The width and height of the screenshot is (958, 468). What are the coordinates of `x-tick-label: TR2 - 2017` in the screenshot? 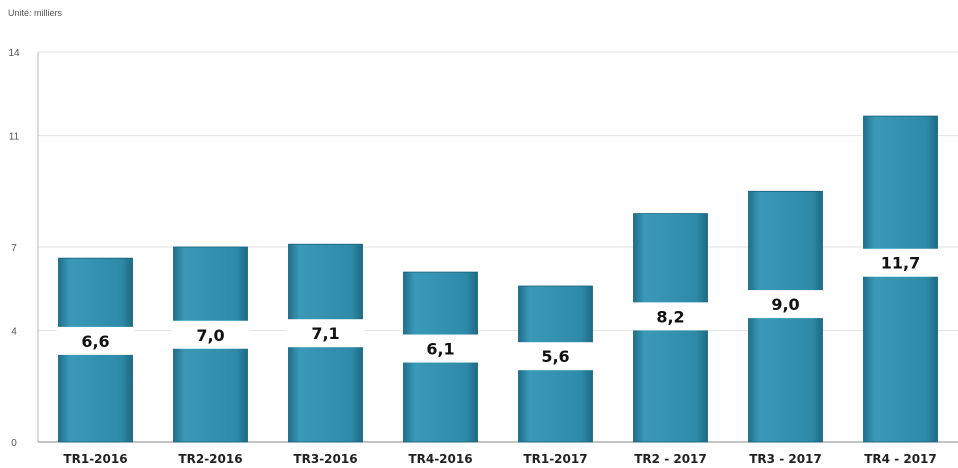 It's located at (670, 459).